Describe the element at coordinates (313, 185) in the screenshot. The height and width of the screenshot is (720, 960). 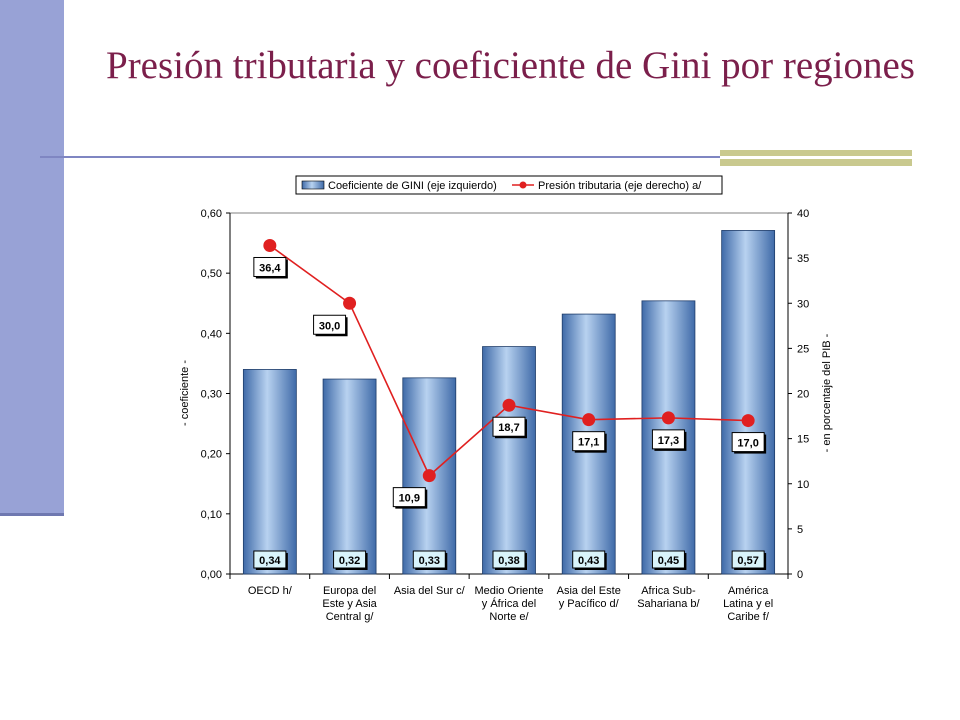
I see `legend-bar-swatch` at that location.